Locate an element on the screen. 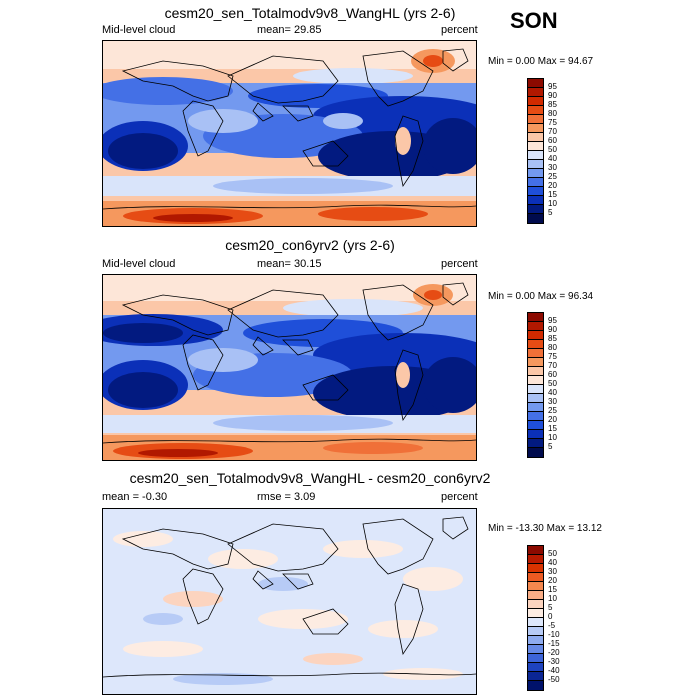 The width and height of the screenshot is (700, 700). panel-2-variable-label: Mid-level cloud is located at coordinates (139, 264).